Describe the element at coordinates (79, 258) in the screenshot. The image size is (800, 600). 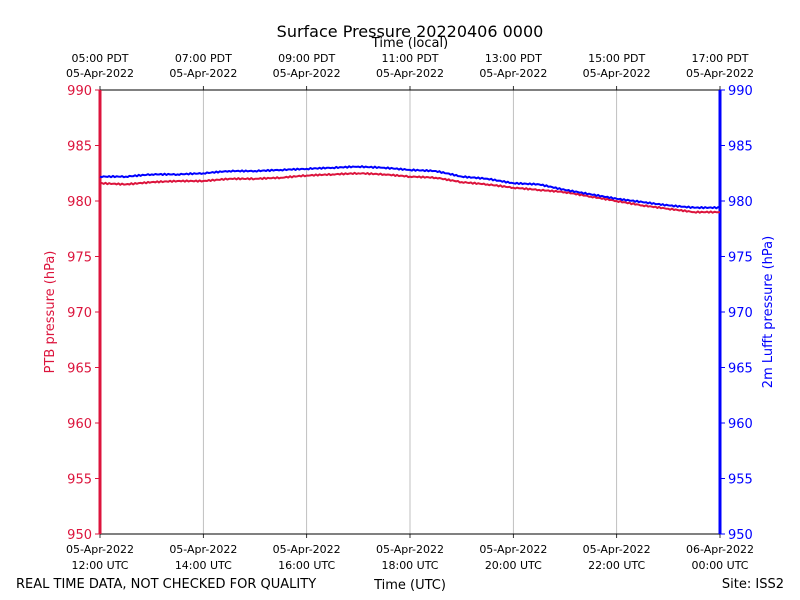
I see `left-tick-label: 975` at that location.